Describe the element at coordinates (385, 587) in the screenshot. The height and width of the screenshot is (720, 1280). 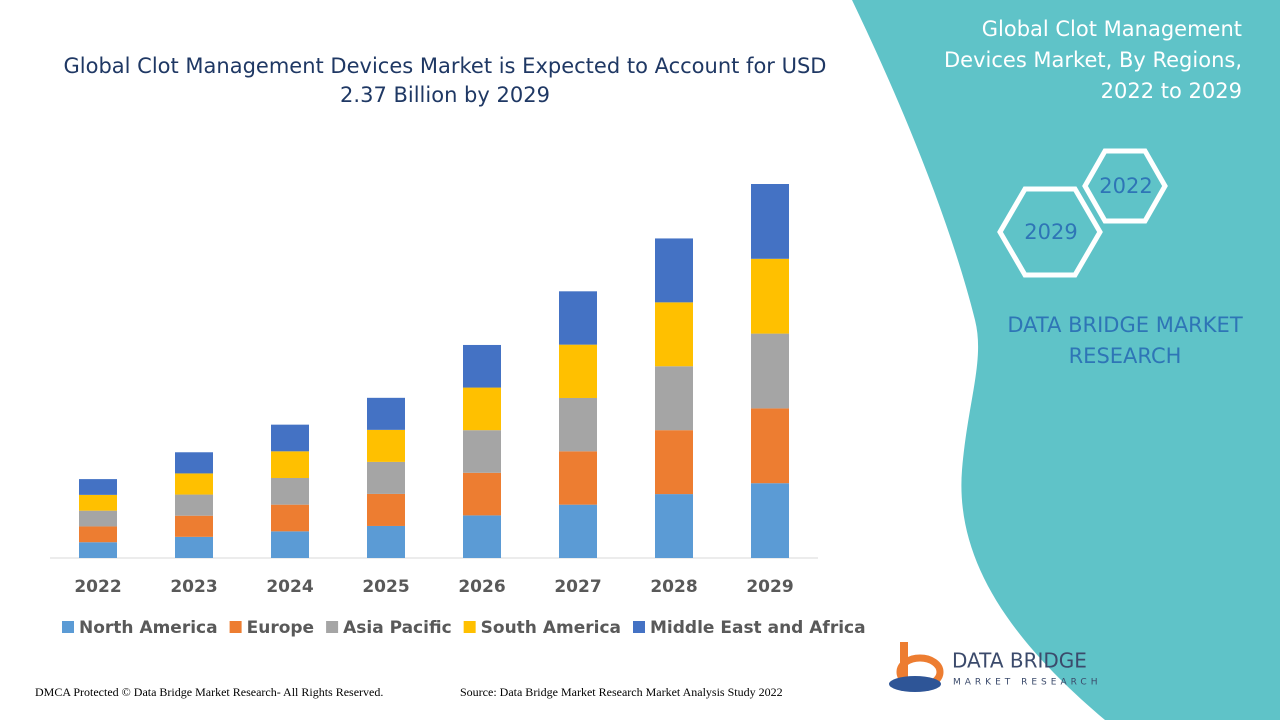
I see `x-tick-label: 2025` at that location.